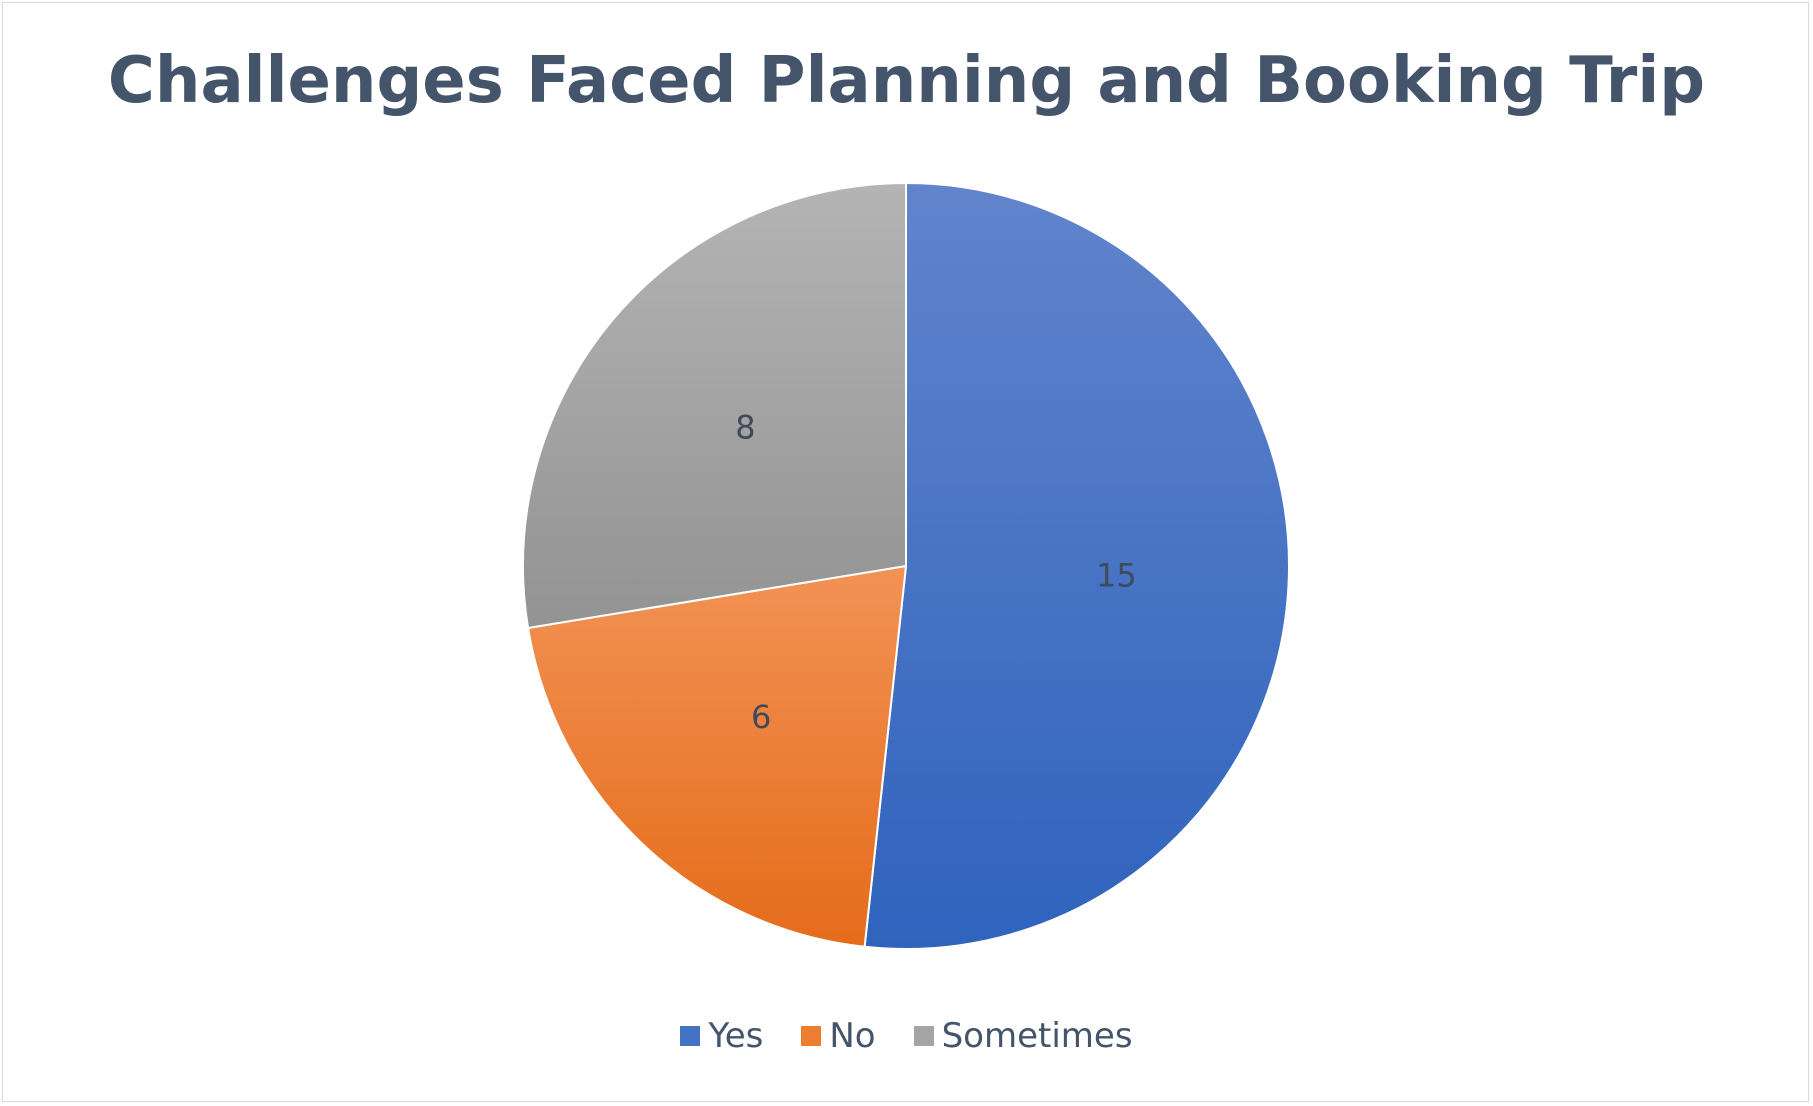 This screenshot has width=1813, height=1106. Describe the element at coordinates (1116, 575) in the screenshot. I see `data-label-yes: 15` at that location.